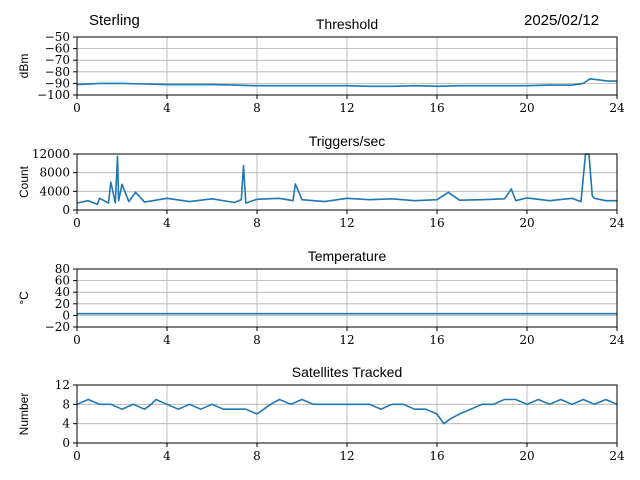 Image resolution: width=640 pixels, height=480 pixels. What do you see at coordinates (436, 456) in the screenshot?
I see `satellites-x-tick-label: 16` at bounding box center [436, 456].